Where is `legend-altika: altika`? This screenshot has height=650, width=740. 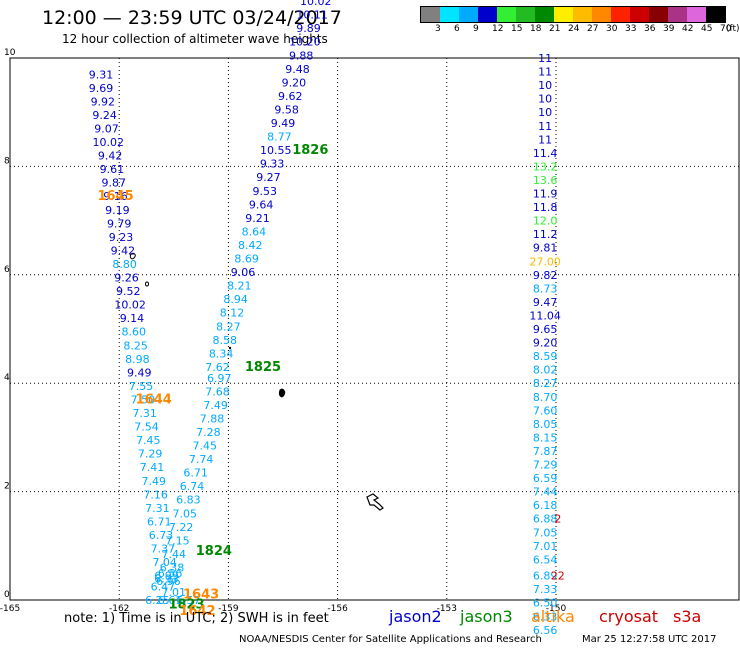
legend-altika: altika is located at coordinates (553, 616).